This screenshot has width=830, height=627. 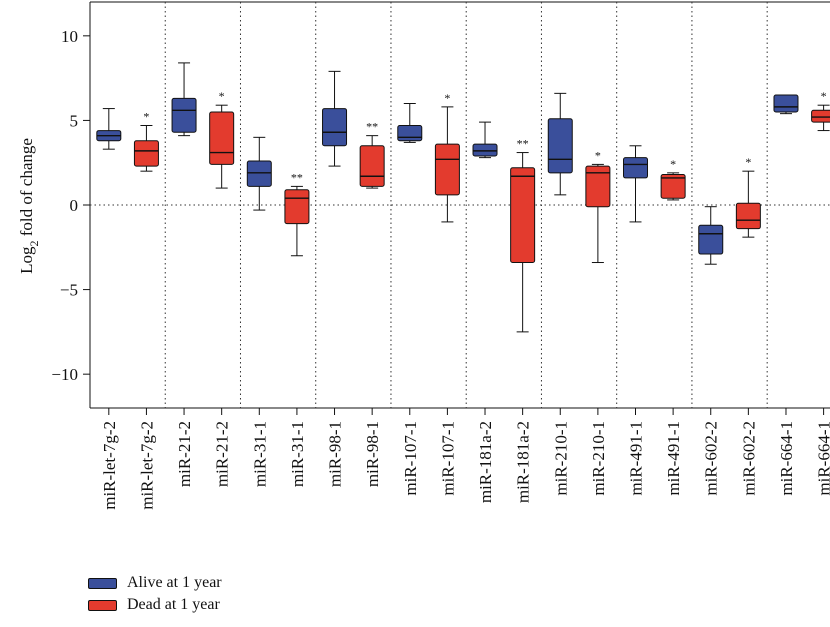 I want to click on y-axis-label-rest: fold of change, so click(x=26, y=189).